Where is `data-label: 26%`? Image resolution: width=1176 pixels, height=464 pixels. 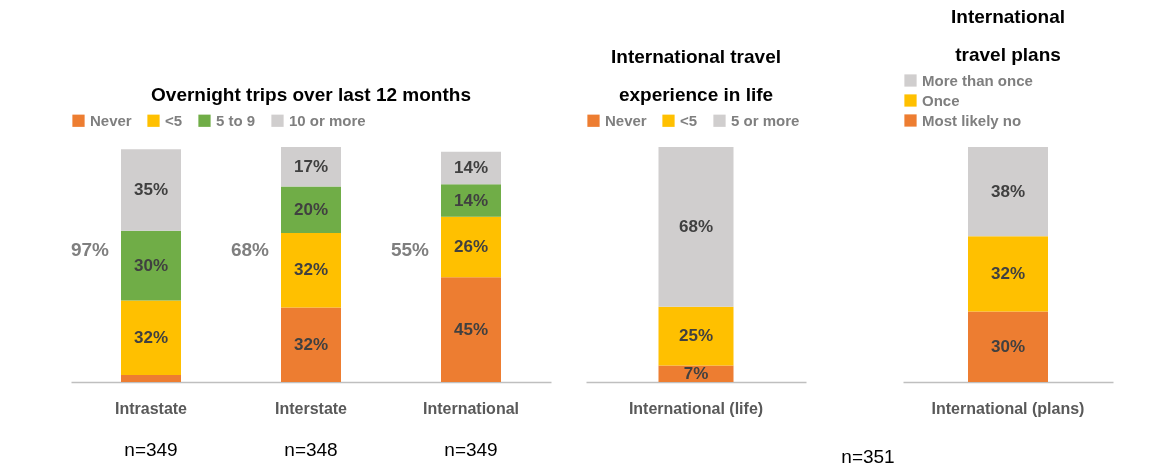
data-label: 26% is located at coordinates (471, 247).